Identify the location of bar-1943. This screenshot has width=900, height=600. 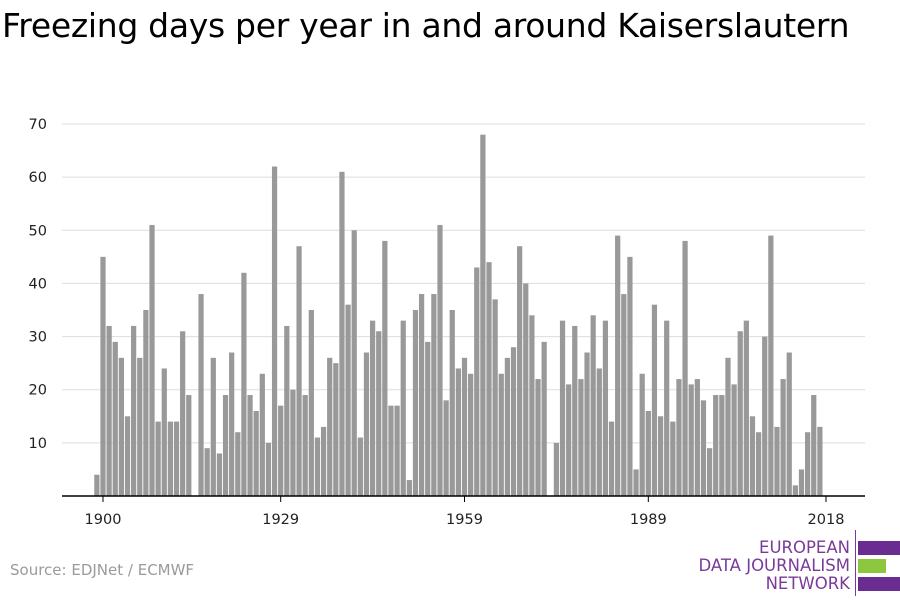
(366, 424).